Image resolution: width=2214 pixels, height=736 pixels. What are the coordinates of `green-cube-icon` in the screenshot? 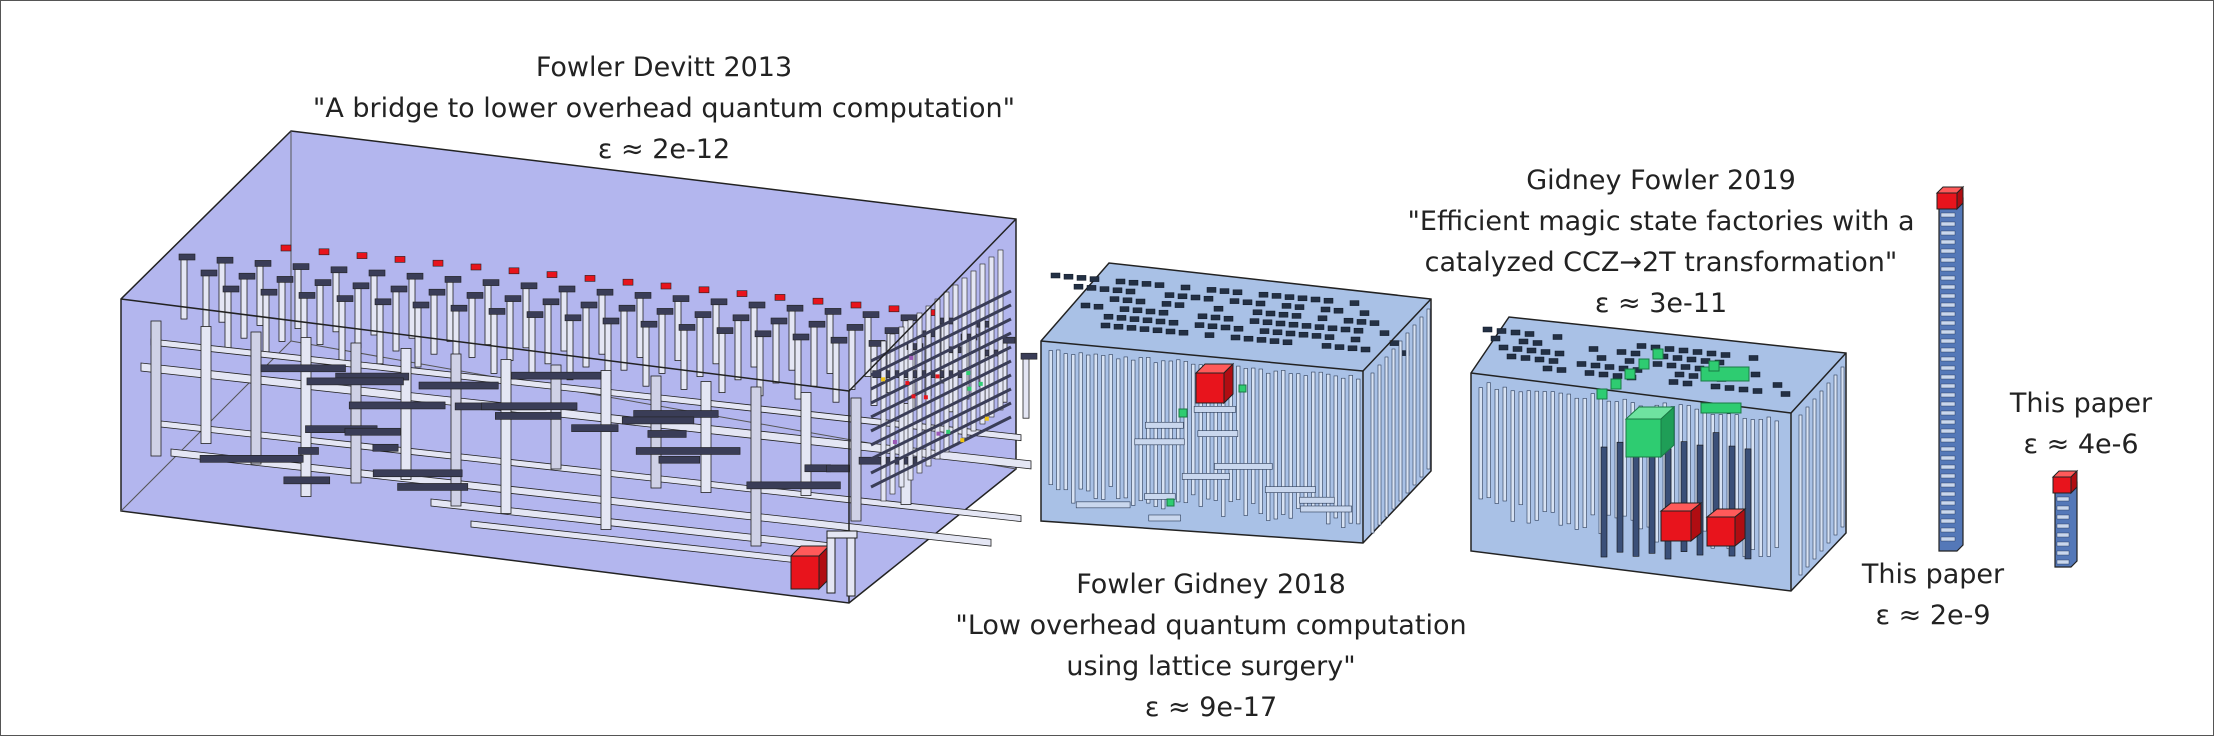 It's located at (1650, 432).